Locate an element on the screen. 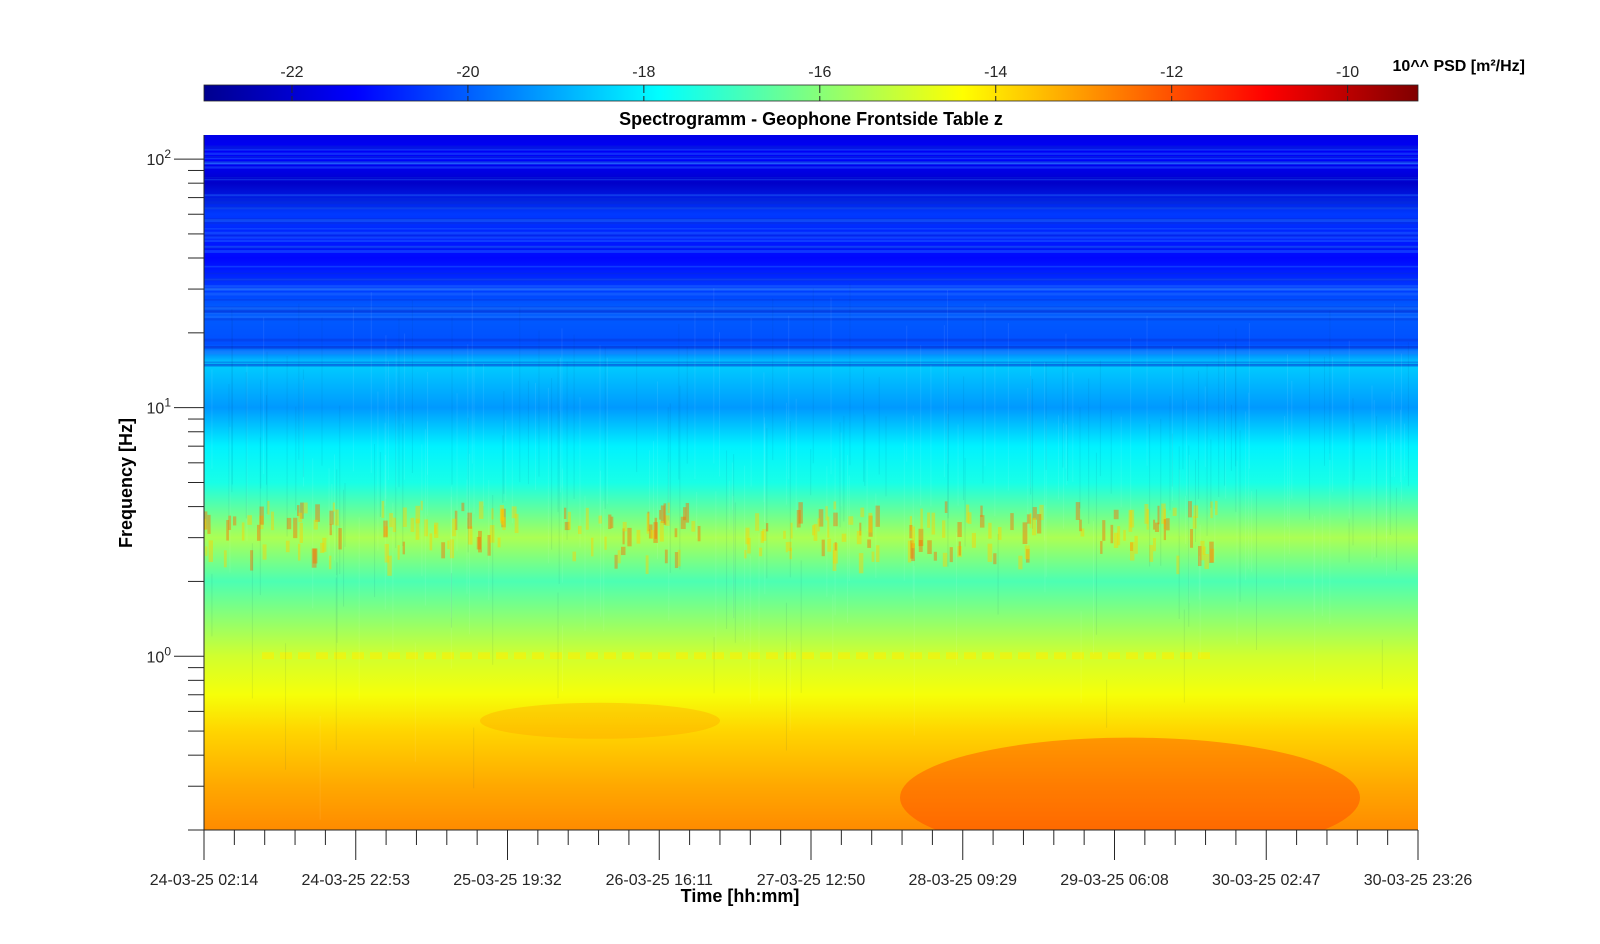 The width and height of the screenshot is (1600, 944). colorbar-tick-label: -10 is located at coordinates (1347, 72).